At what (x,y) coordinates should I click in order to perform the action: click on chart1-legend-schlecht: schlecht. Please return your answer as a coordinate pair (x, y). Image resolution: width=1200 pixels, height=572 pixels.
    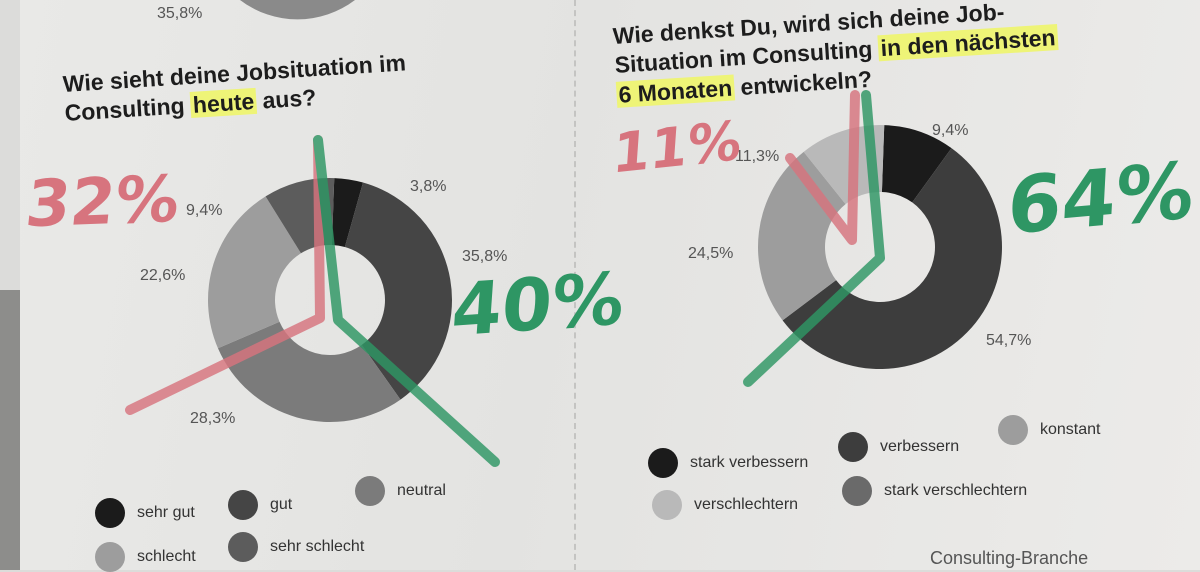
    Looking at the image, I should click on (145, 557).